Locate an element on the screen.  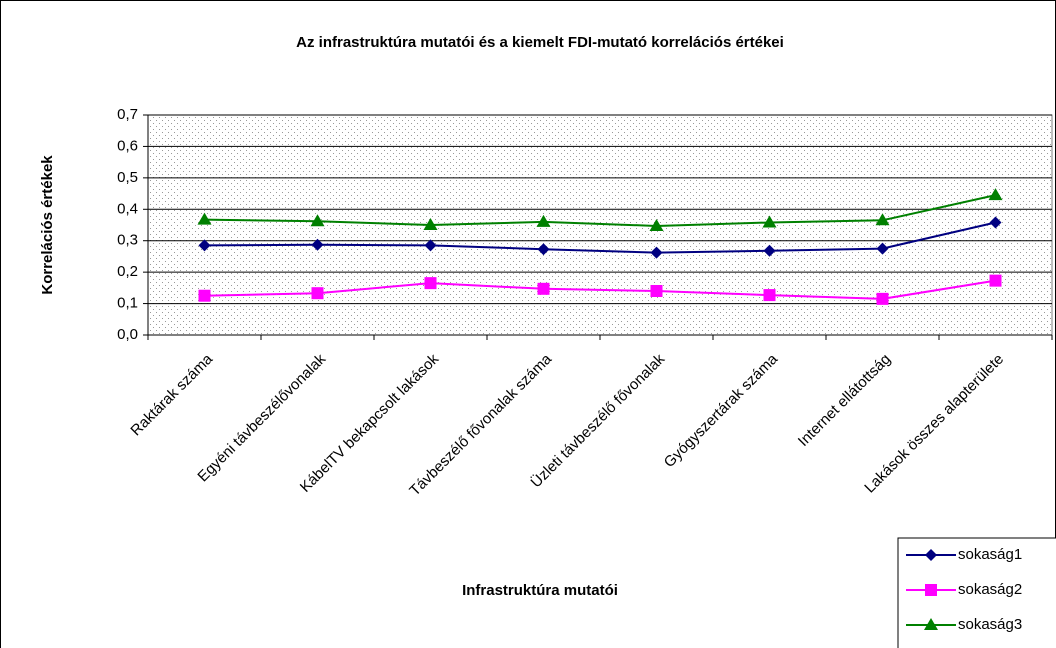
y-tick-label: 0,7 is located at coordinates (127, 114).